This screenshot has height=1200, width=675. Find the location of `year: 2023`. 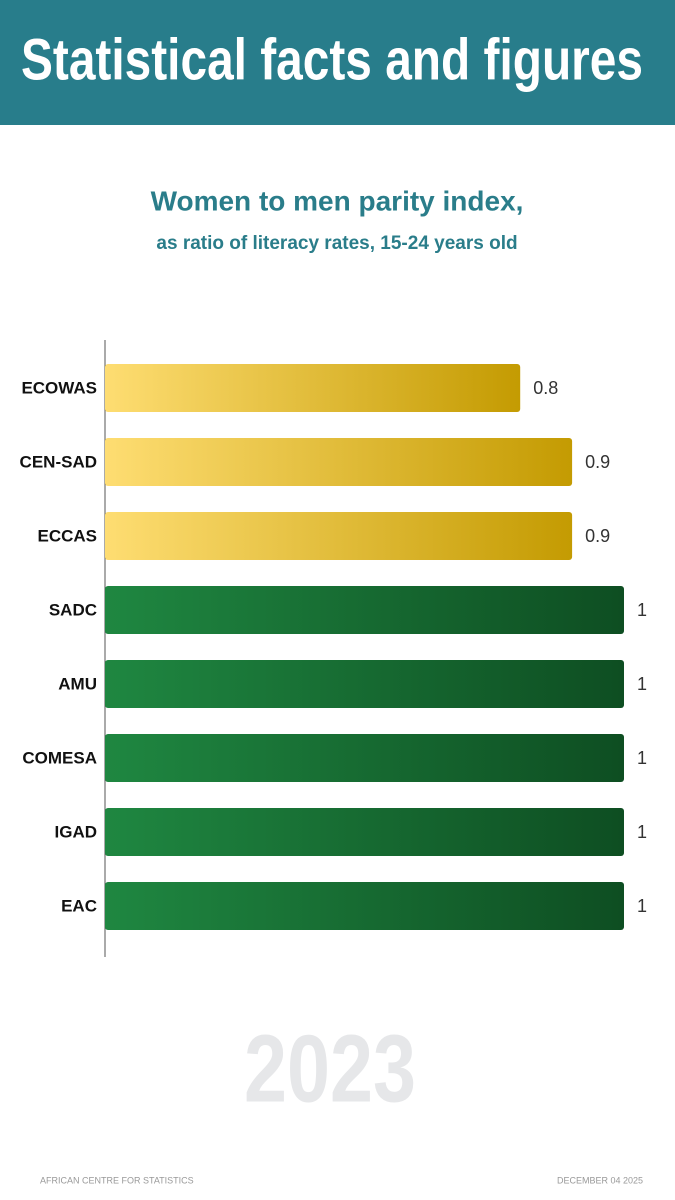

year: 2023 is located at coordinates (330, 1068).